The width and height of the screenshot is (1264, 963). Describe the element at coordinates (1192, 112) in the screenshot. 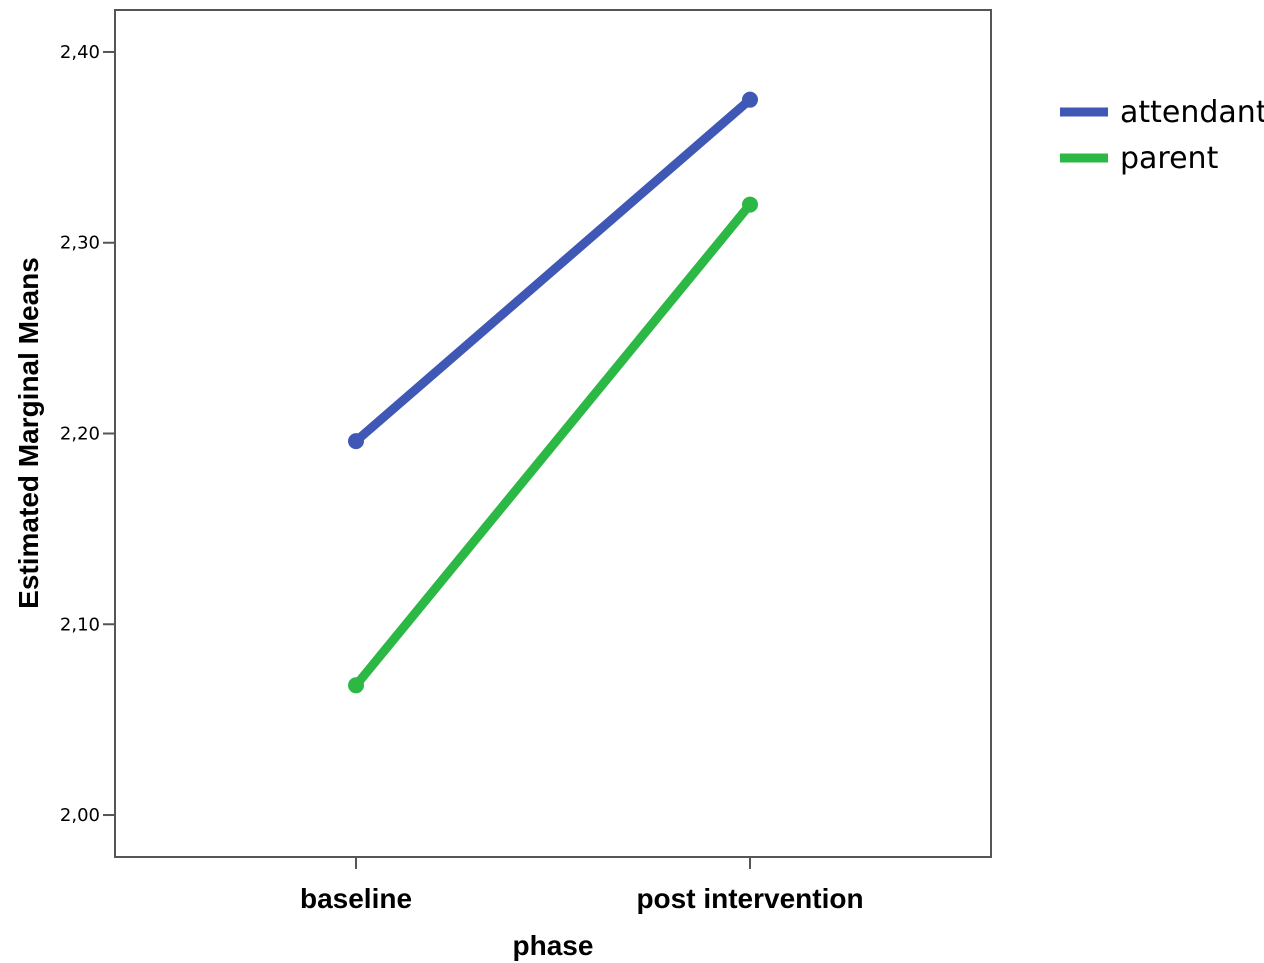

I see `legend-label-attendant: attendant` at that location.